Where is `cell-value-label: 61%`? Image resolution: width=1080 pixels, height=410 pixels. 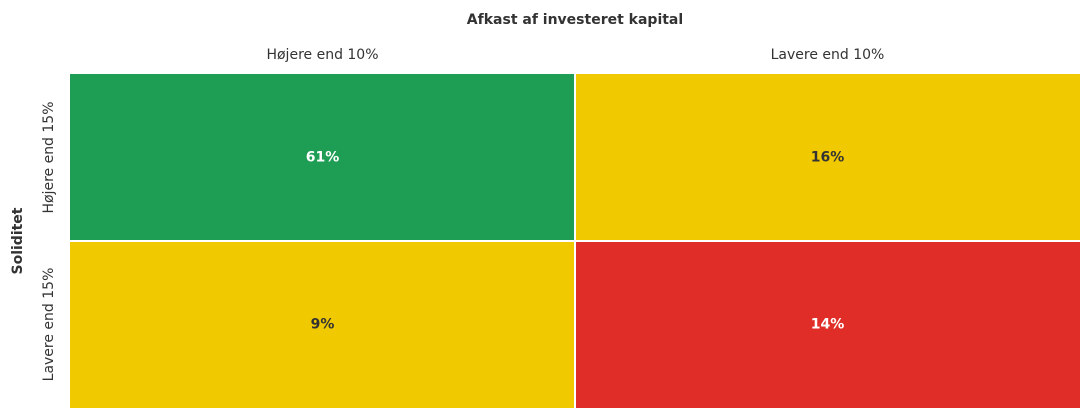 cell-value-label: 61% is located at coordinates (323, 158).